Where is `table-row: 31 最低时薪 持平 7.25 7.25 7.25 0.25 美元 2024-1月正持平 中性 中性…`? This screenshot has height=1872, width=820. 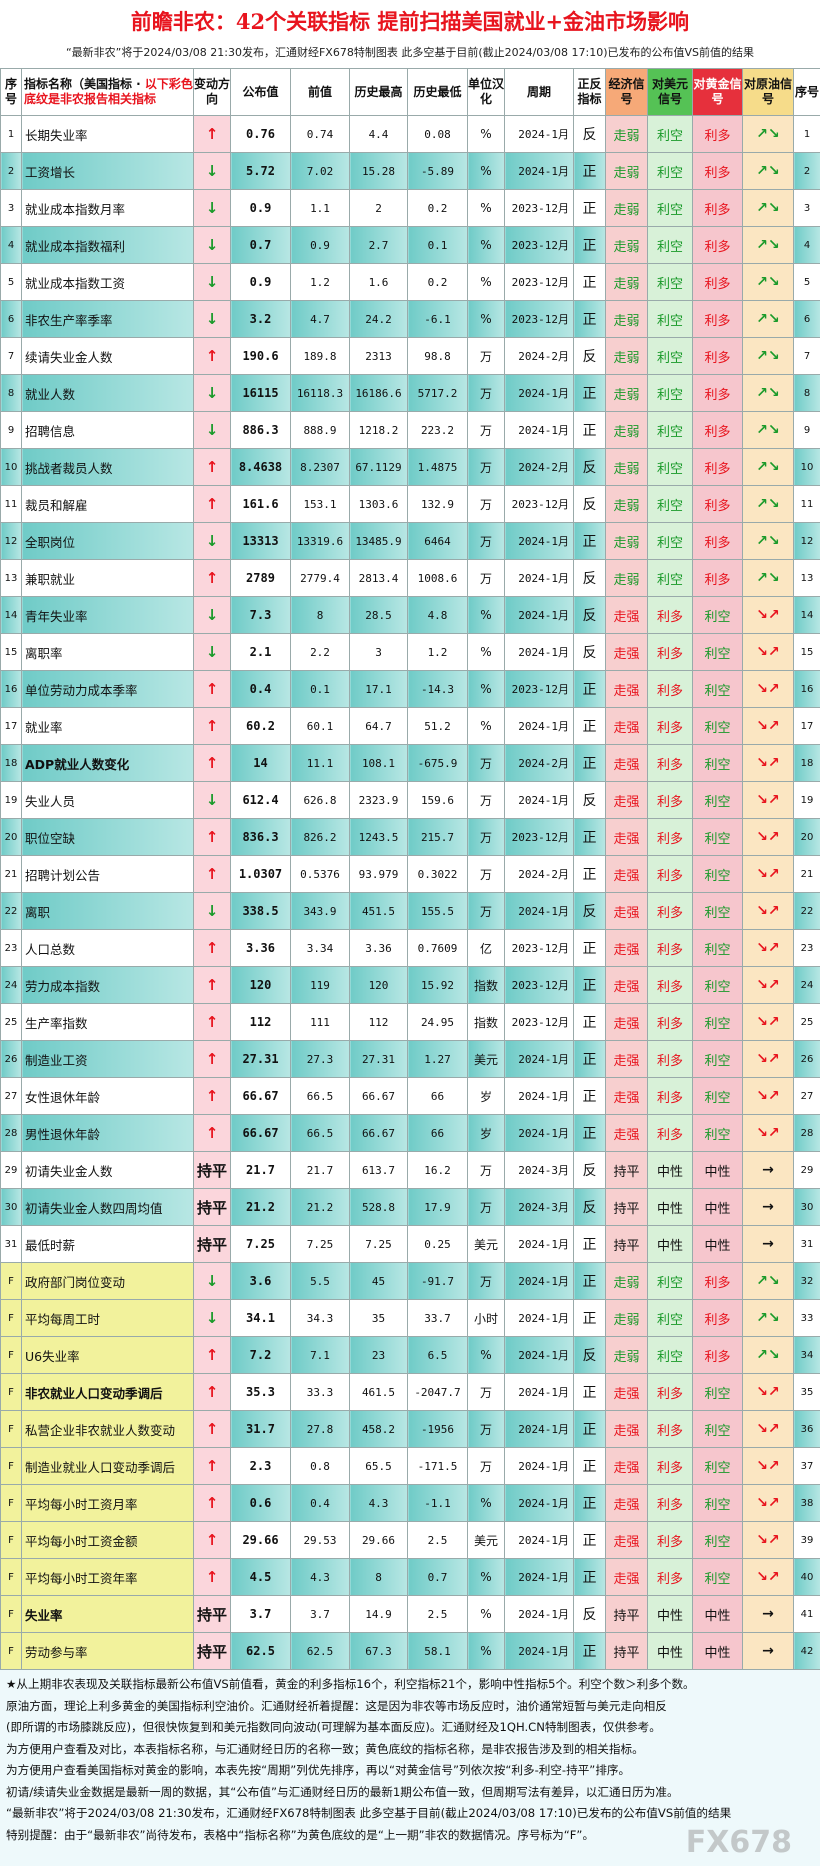 table-row: 31 最低时薪 持平 7.25 7.25 7.25 0.25 美元 2024-1月正持平 中性 中性… is located at coordinates (410, 1244).